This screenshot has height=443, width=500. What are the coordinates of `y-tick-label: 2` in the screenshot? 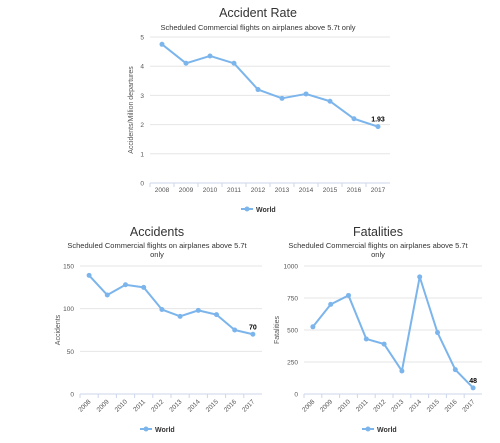 It's located at (142, 125).